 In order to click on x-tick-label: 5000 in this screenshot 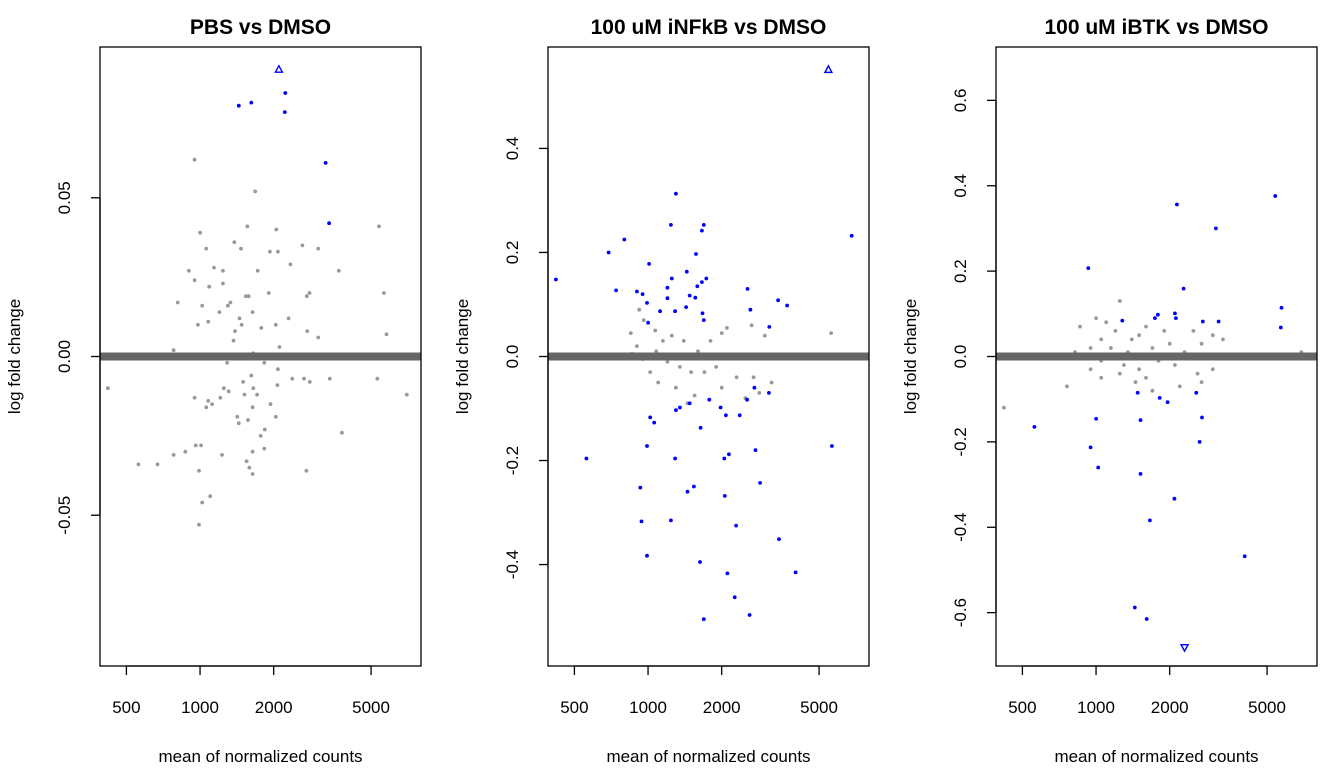, I will do `click(819, 707)`.